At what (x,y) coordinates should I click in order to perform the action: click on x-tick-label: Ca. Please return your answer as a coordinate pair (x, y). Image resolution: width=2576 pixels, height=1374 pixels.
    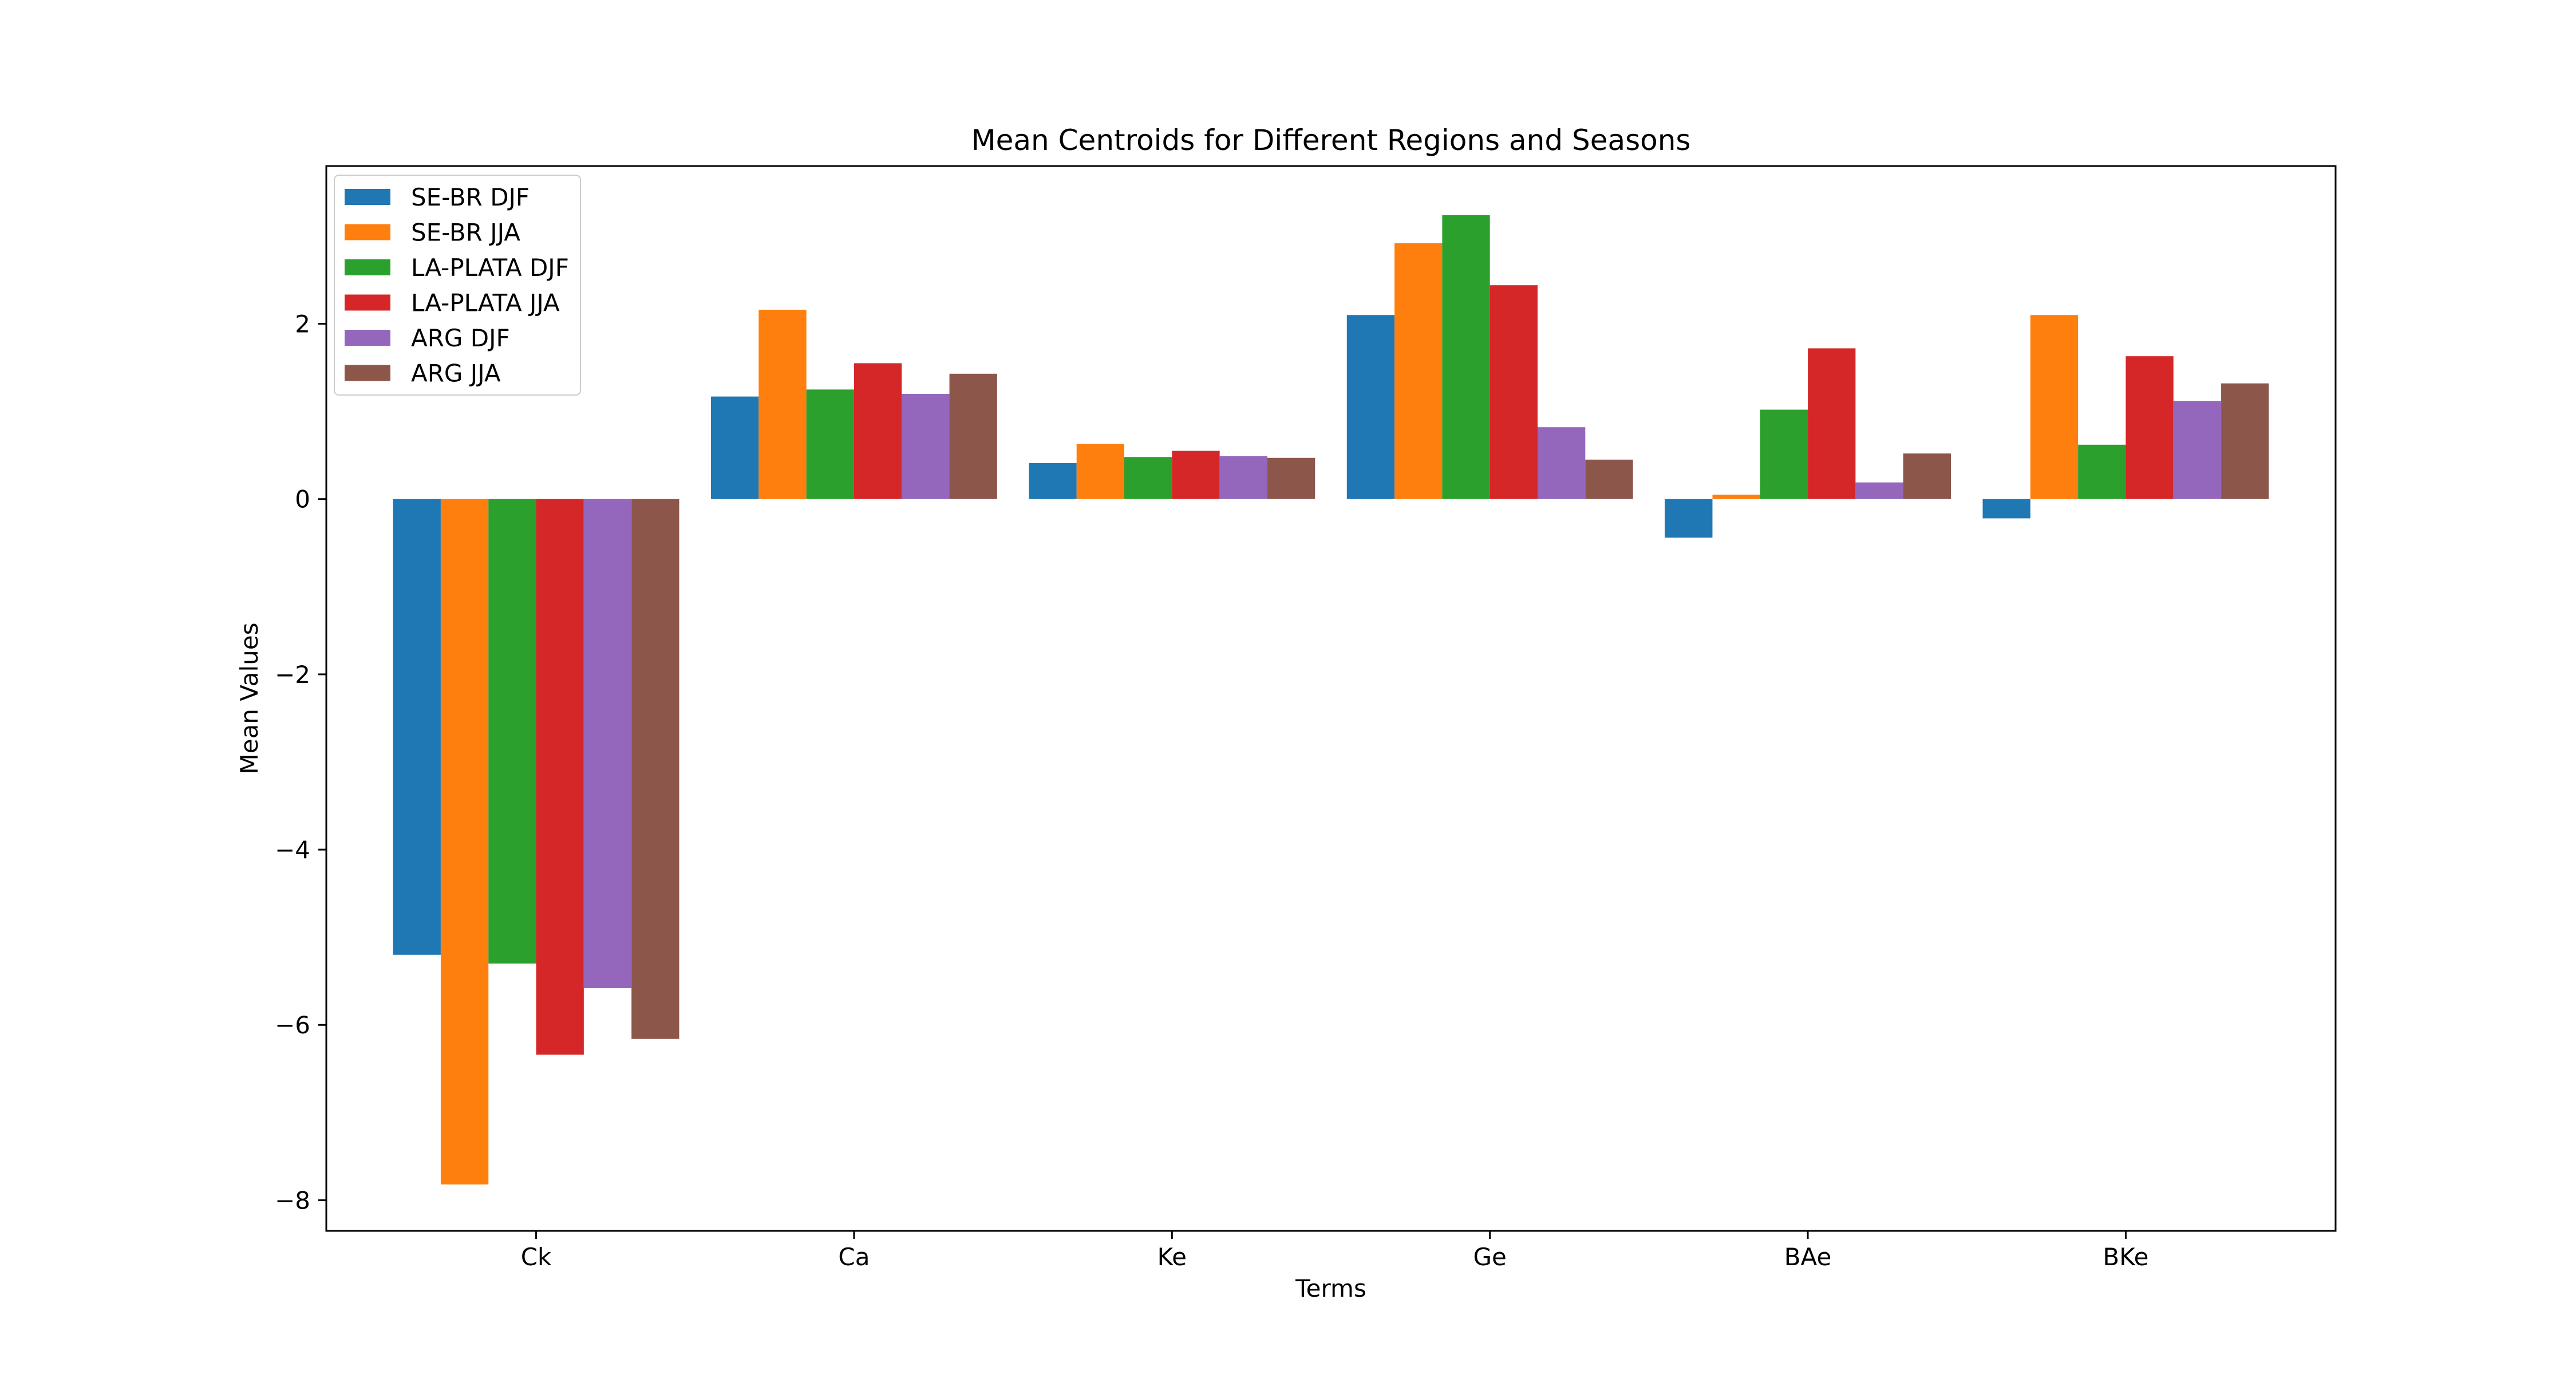
    Looking at the image, I should click on (854, 1257).